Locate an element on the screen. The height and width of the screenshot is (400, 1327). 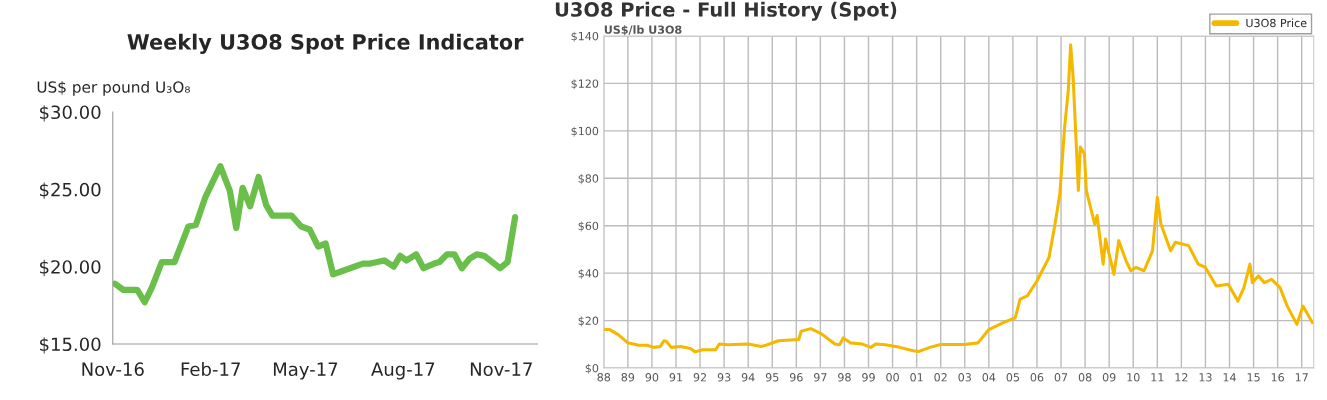
x-tick-label: 17 is located at coordinates (1301, 377).